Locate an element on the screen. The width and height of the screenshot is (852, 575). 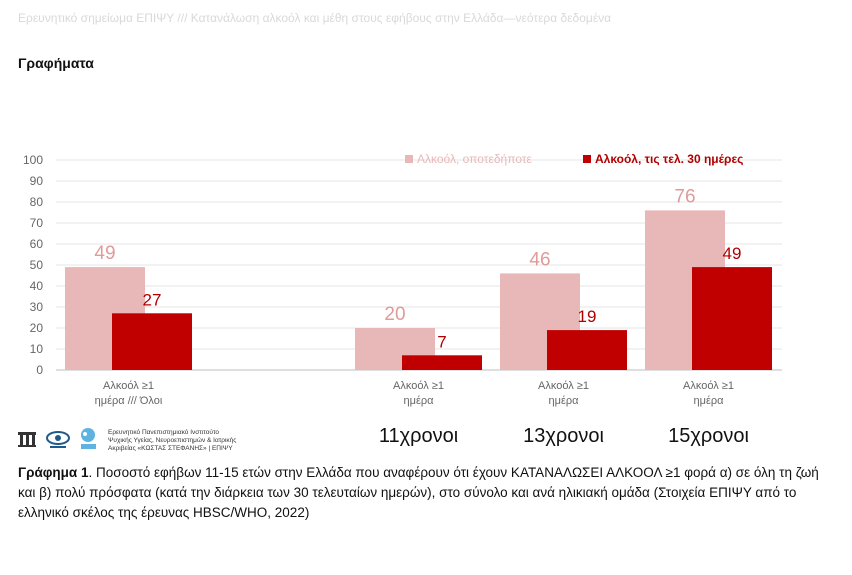
y-tick-label: 80 is located at coordinates (37, 202).